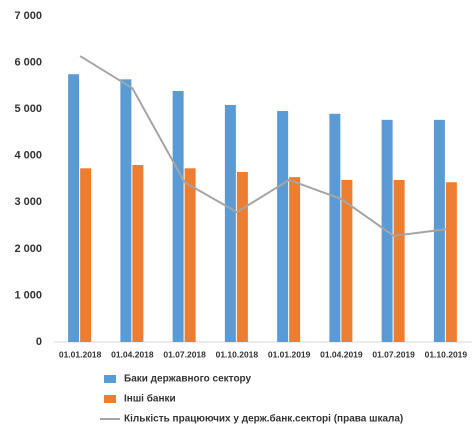  What do you see at coordinates (80, 354) in the screenshot?
I see `x-tick-label: 01.01.2018` at bounding box center [80, 354].